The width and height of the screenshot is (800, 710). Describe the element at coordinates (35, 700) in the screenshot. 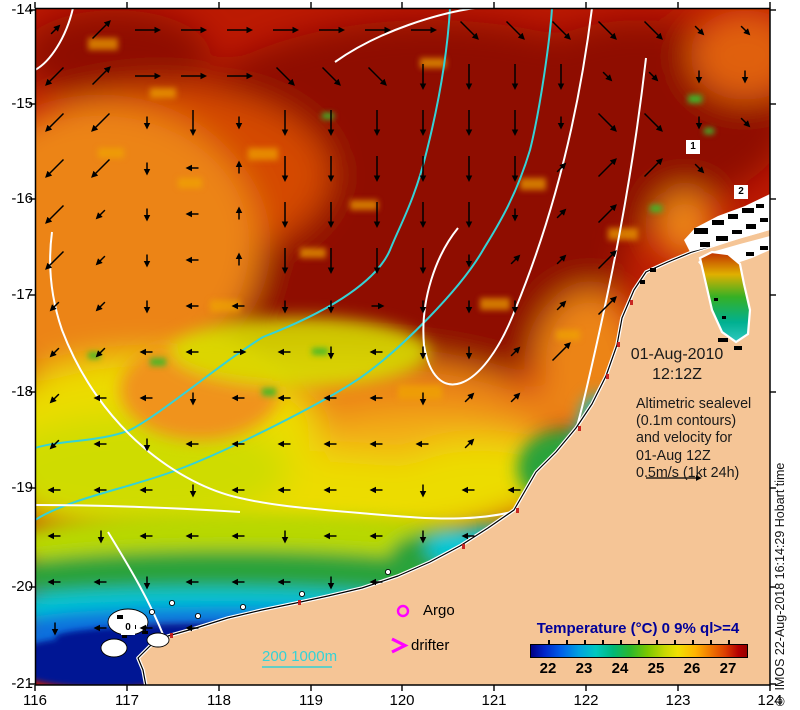

I see `x-axis-label: 116` at that location.